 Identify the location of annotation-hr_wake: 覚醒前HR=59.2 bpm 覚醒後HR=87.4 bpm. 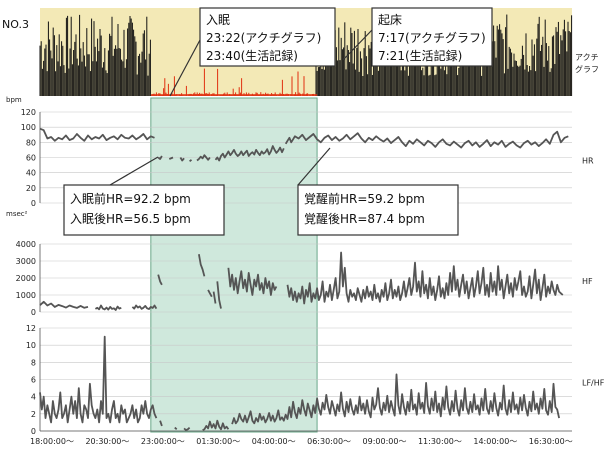
(378, 191).